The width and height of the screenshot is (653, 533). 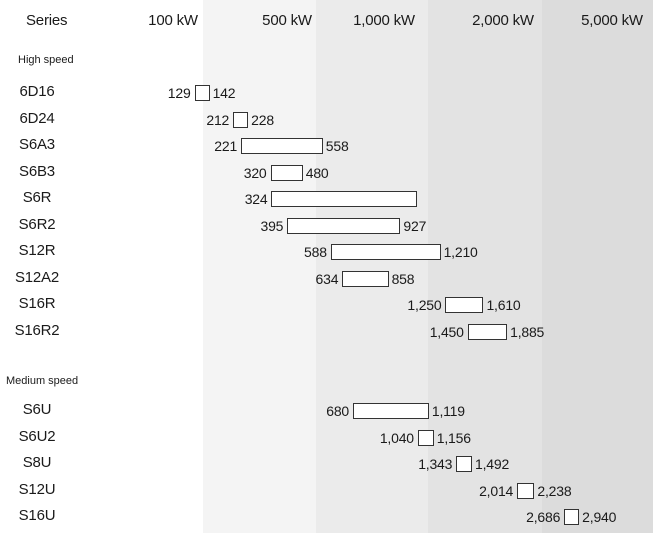 What do you see at coordinates (415, 225) in the screenshot?
I see `range-max-label: 927` at bounding box center [415, 225].